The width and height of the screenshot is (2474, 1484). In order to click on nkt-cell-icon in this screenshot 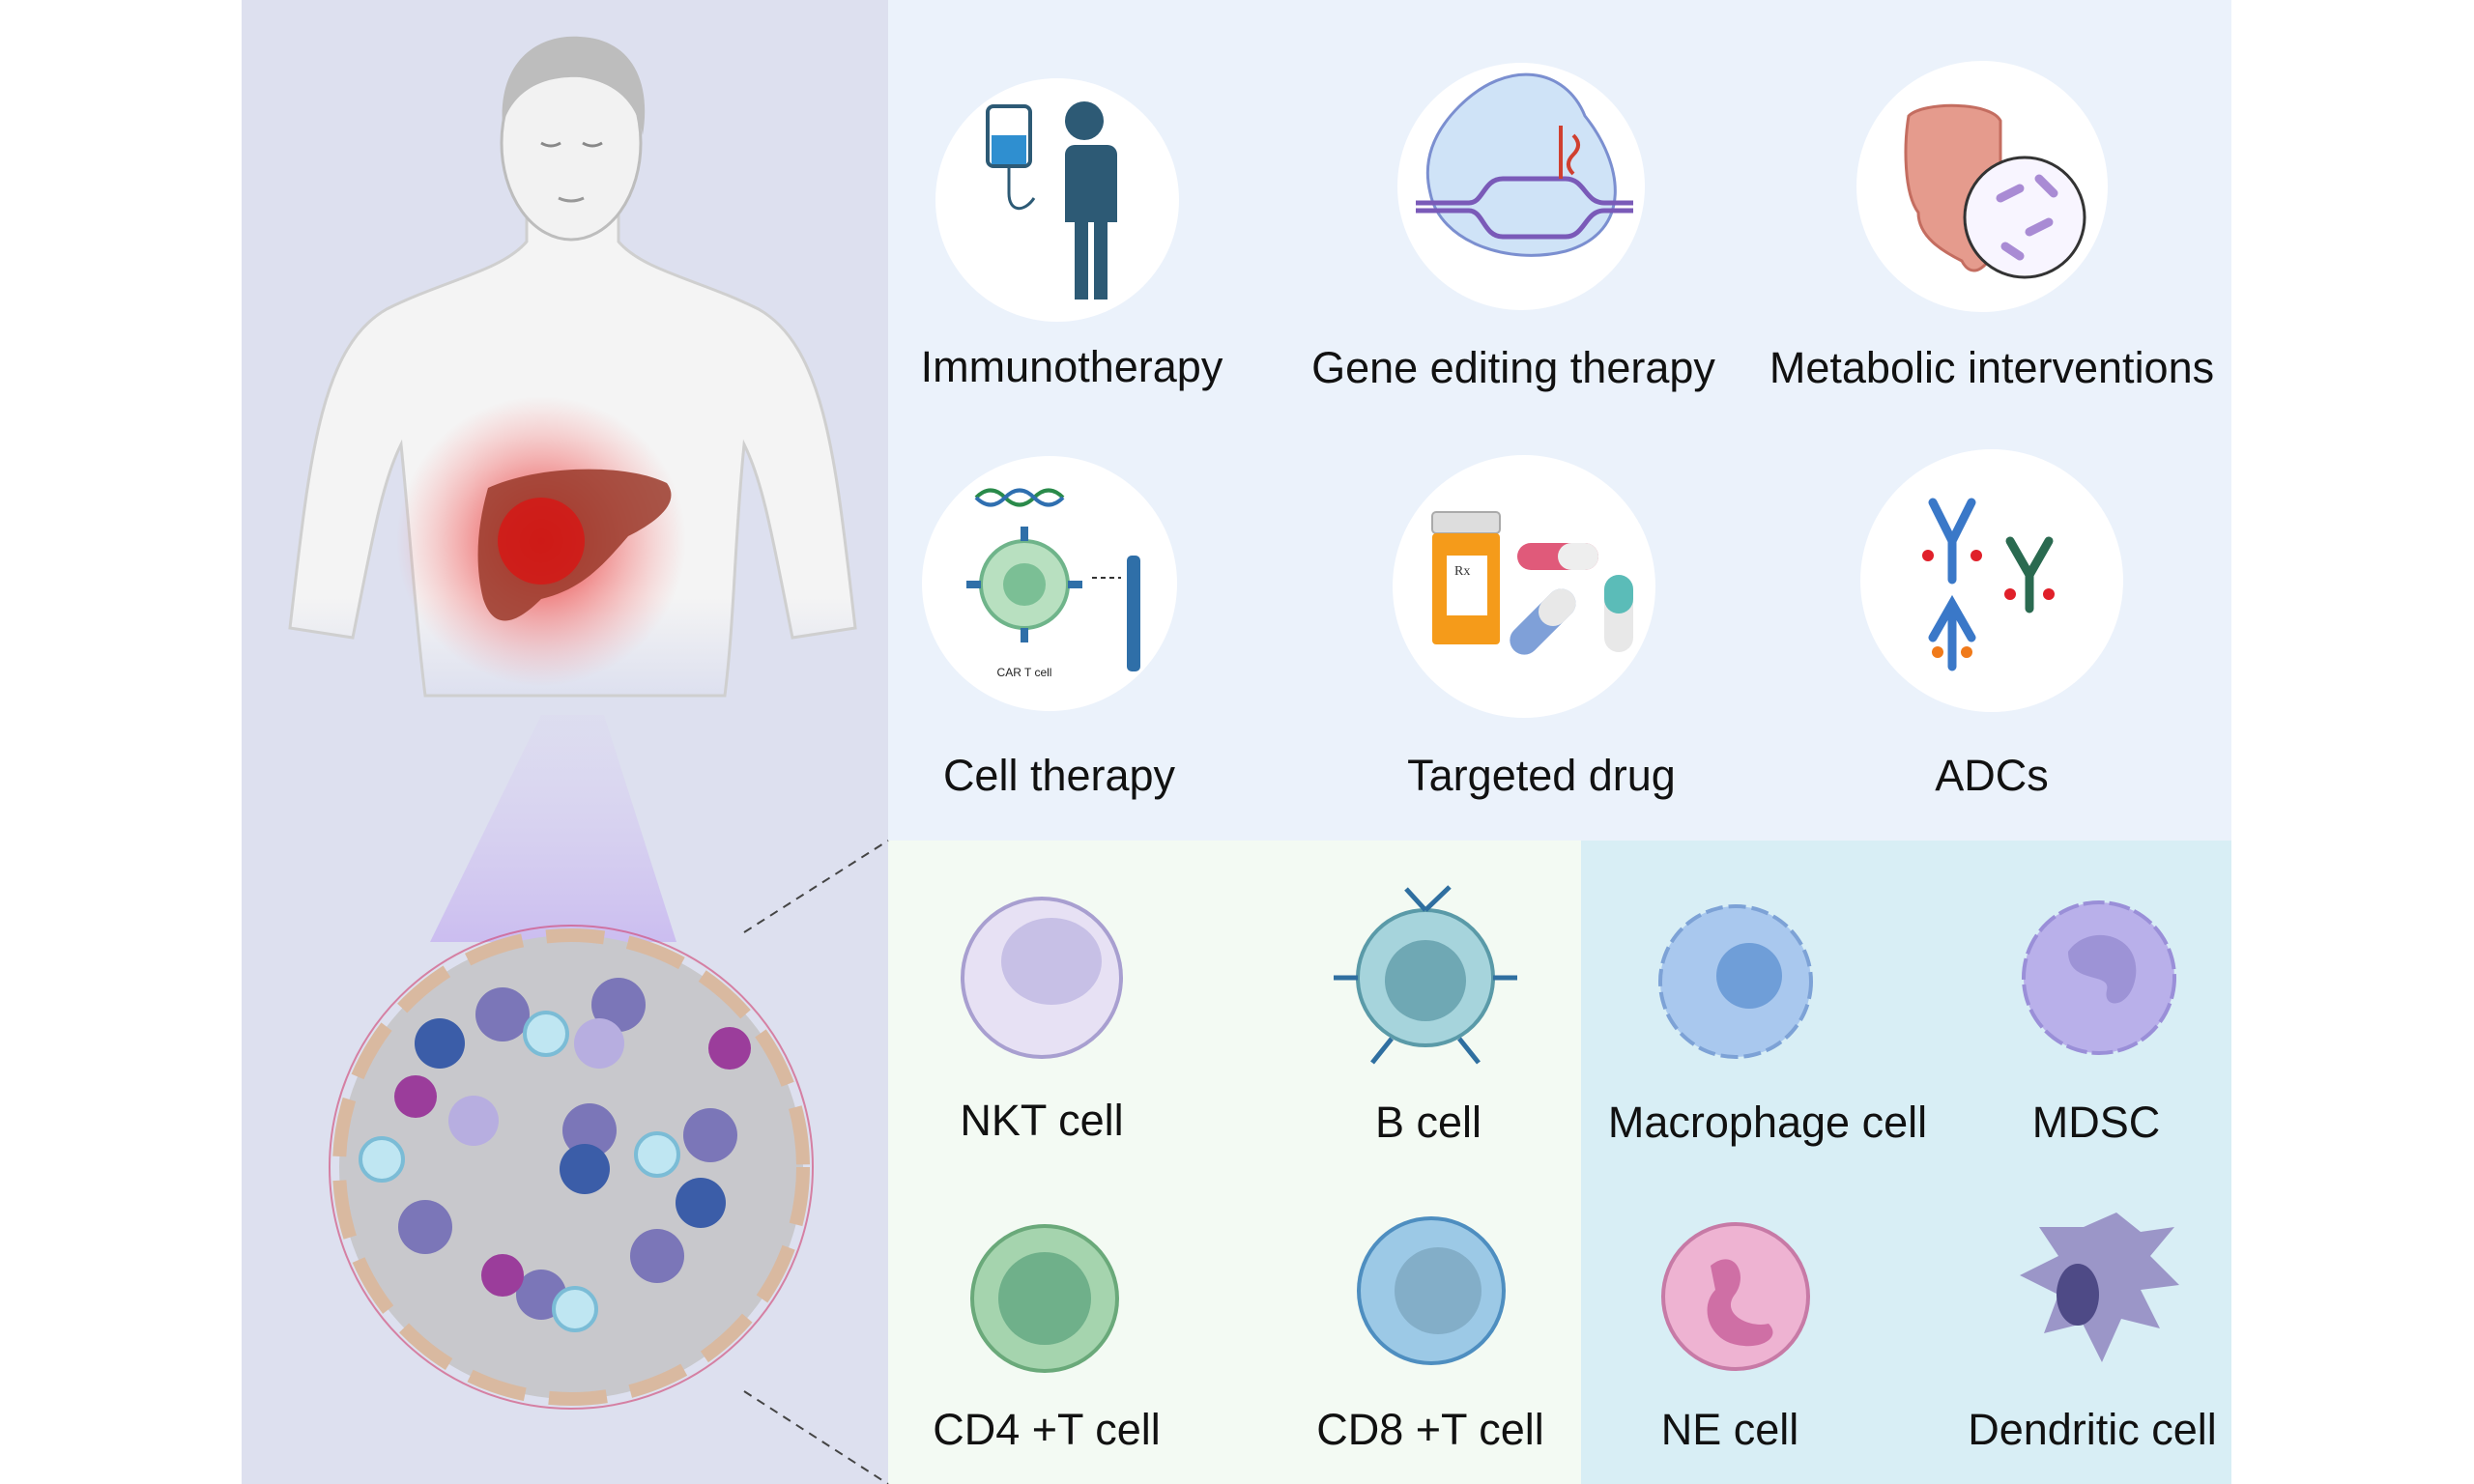, I will do `click(1042, 978)`.